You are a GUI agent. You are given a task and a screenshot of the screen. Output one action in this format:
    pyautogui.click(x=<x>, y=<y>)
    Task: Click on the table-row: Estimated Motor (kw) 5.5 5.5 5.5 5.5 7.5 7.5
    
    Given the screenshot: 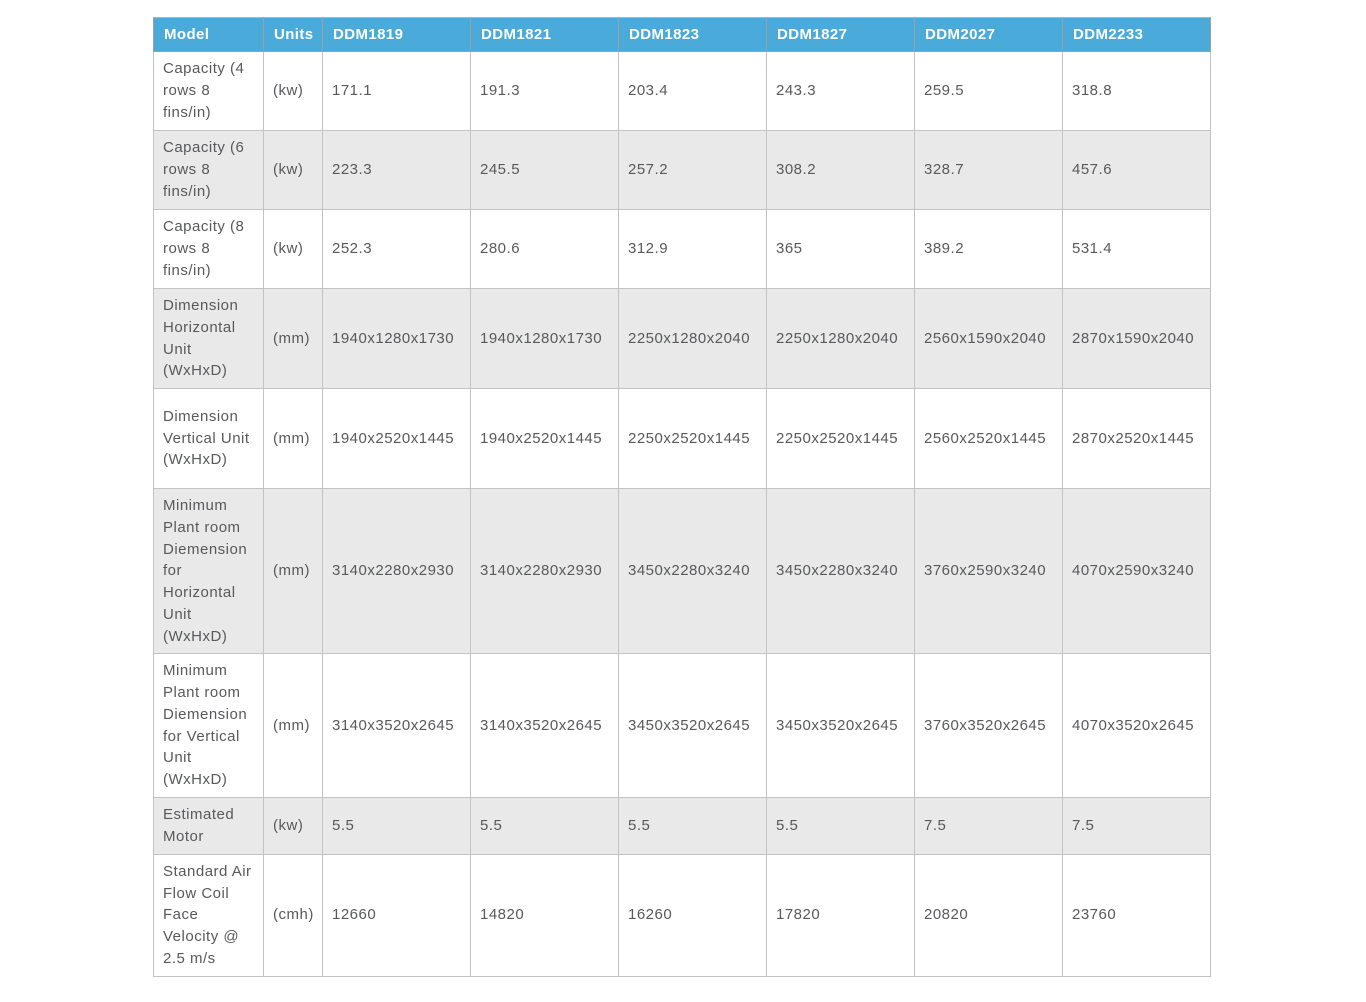 What is the action you would take?
    pyautogui.click(x=682, y=825)
    